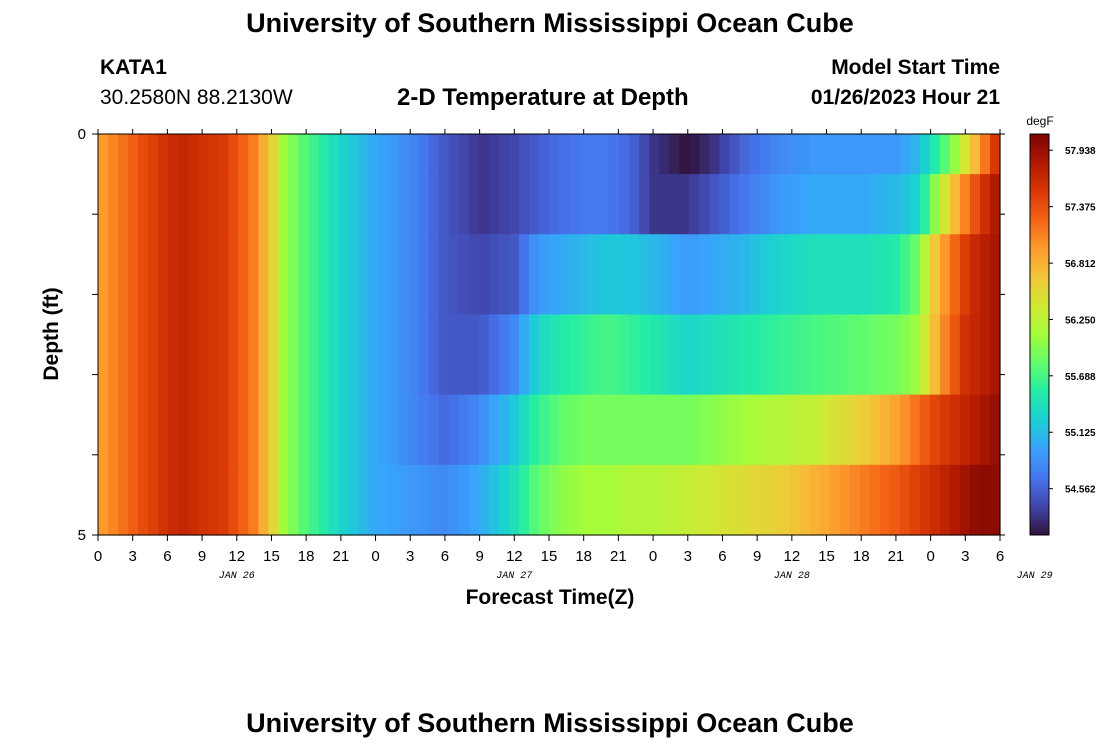  What do you see at coordinates (618, 556) in the screenshot?
I see `x-tick-label: 21` at bounding box center [618, 556].